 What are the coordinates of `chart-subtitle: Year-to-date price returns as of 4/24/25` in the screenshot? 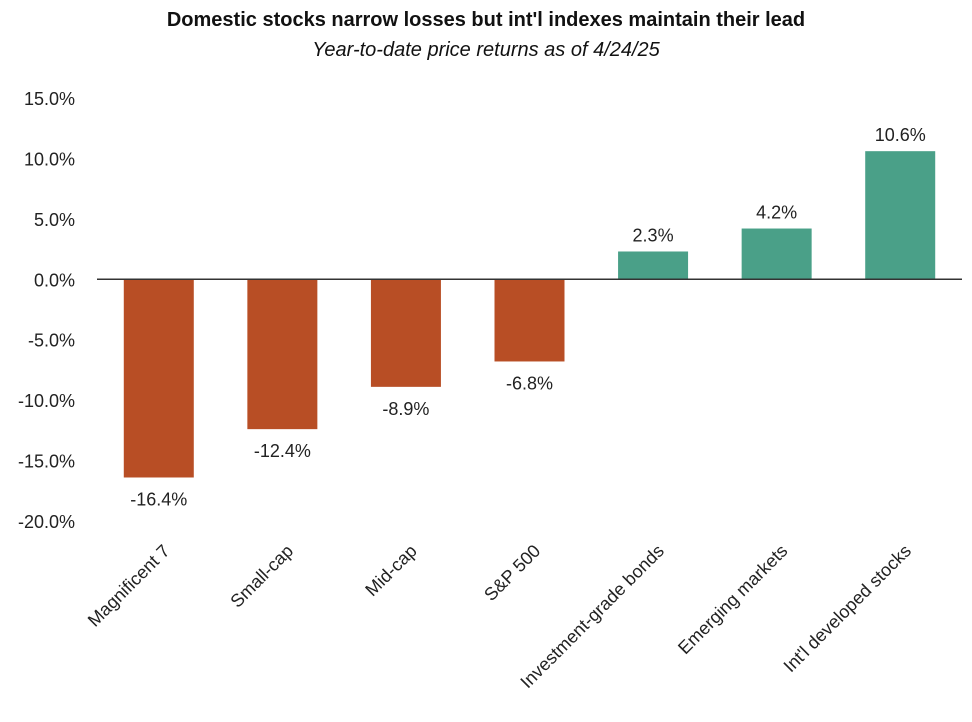 It's located at (486, 50).